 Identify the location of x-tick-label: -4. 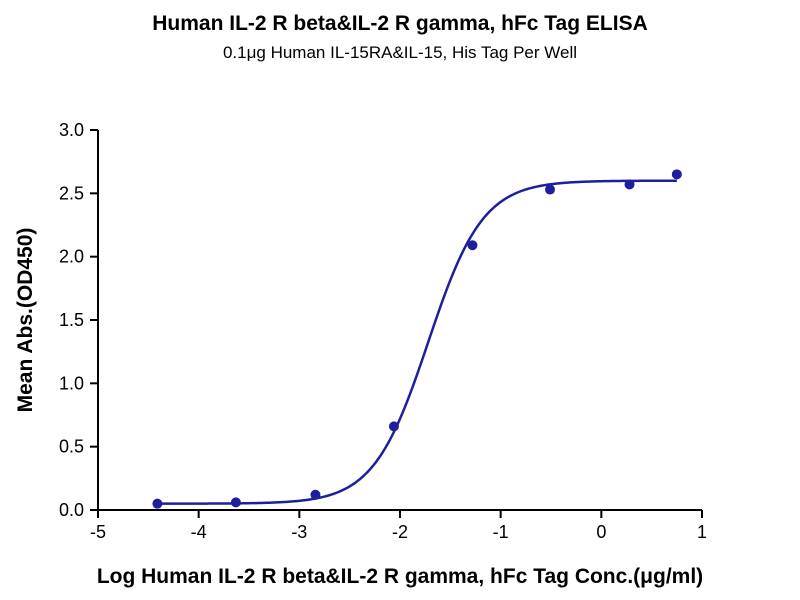
(199, 532).